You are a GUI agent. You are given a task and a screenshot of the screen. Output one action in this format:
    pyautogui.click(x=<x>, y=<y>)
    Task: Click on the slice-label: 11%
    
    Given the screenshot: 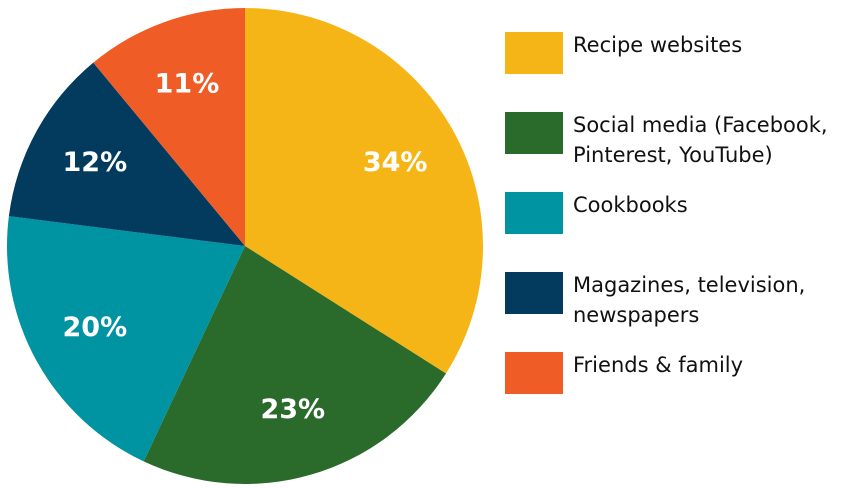 What is the action you would take?
    pyautogui.click(x=187, y=83)
    